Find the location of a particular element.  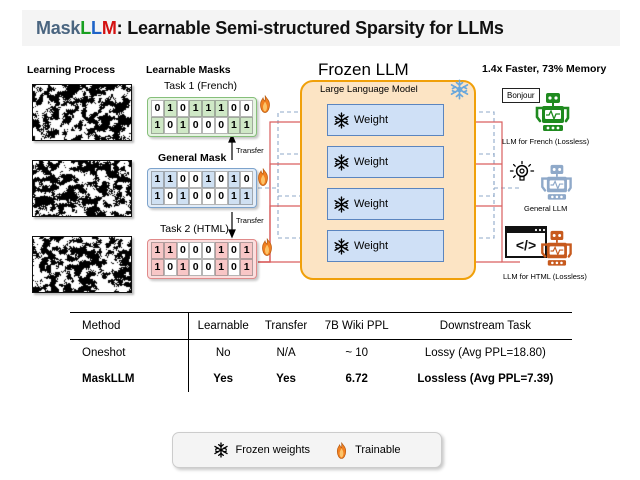

mask-row: 0 1 0 1 1 1 0 0 is located at coordinates (202, 108).